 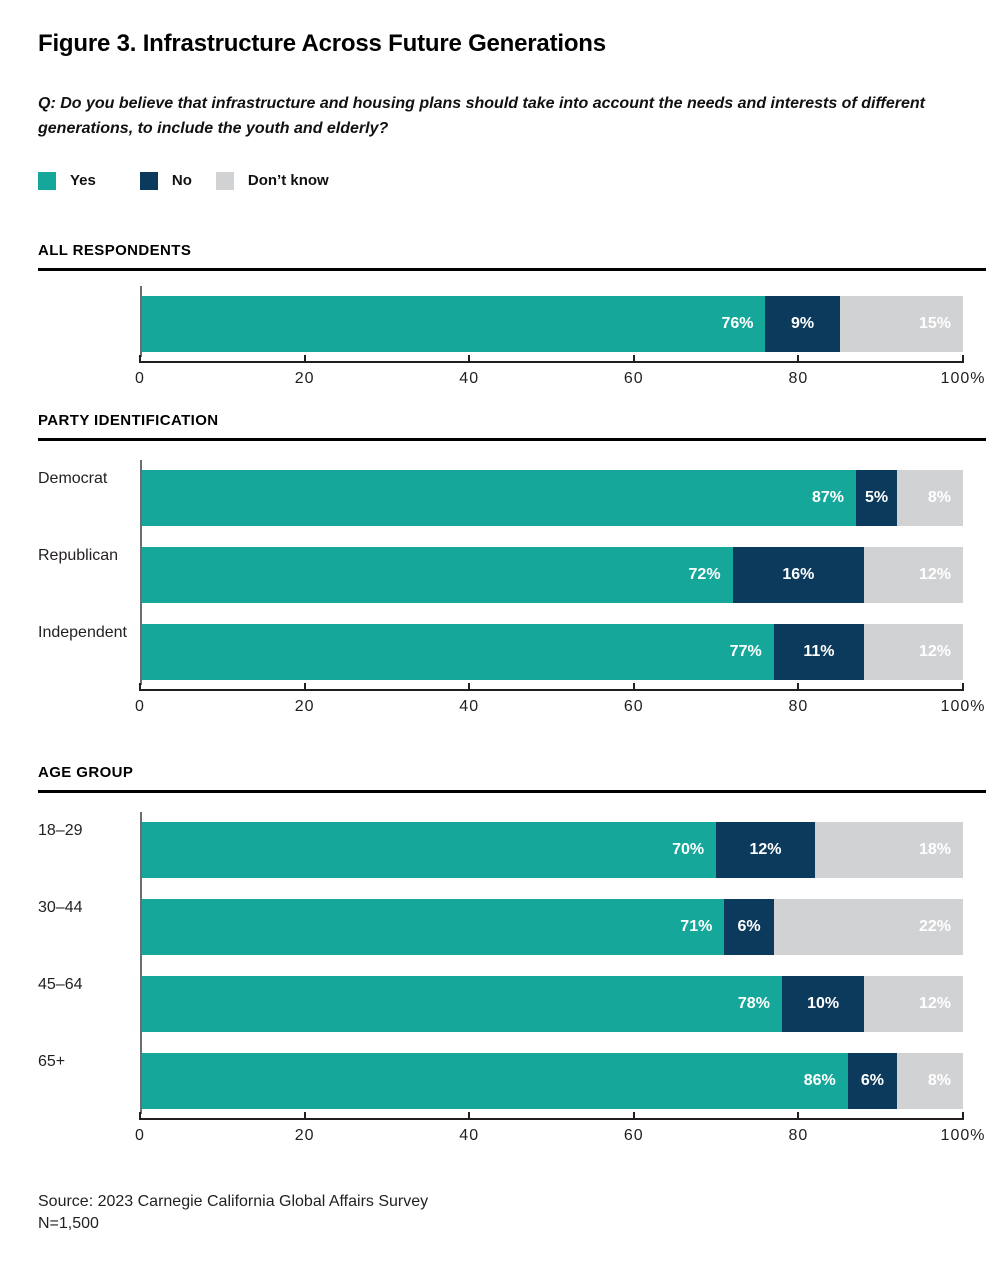 I want to click on bar-segment-dont-know: 18%, so click(x=888, y=849).